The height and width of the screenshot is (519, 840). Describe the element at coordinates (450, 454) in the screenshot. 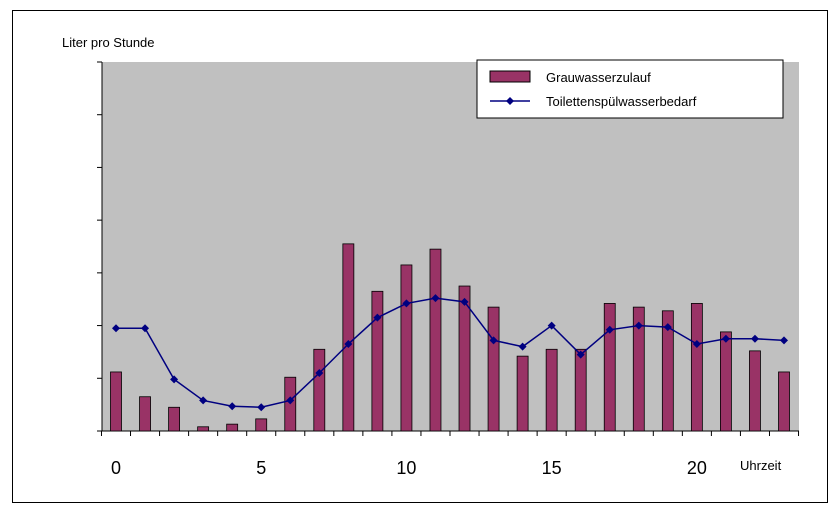

I see `x-axis: 0 5 10 15 20` at that location.